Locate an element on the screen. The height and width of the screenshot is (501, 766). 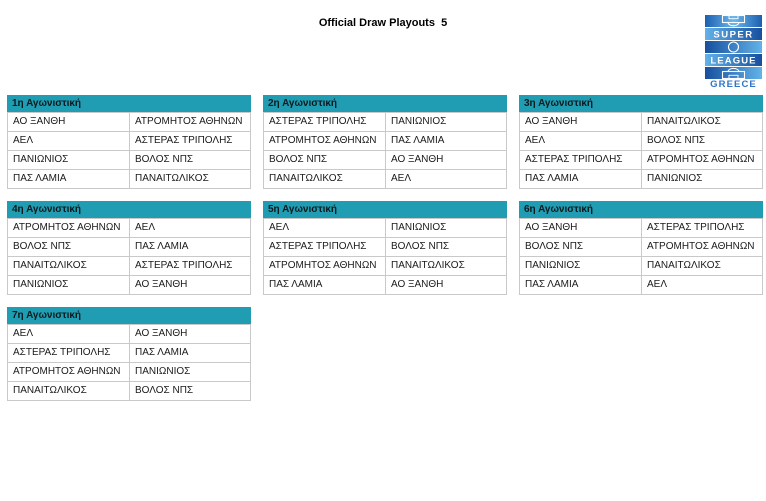
match-row: ΑΟ ΞΑΝΘΗ ΠΑΝΑΙΤΩΛΙΚΟΣ is located at coordinates (641, 122).